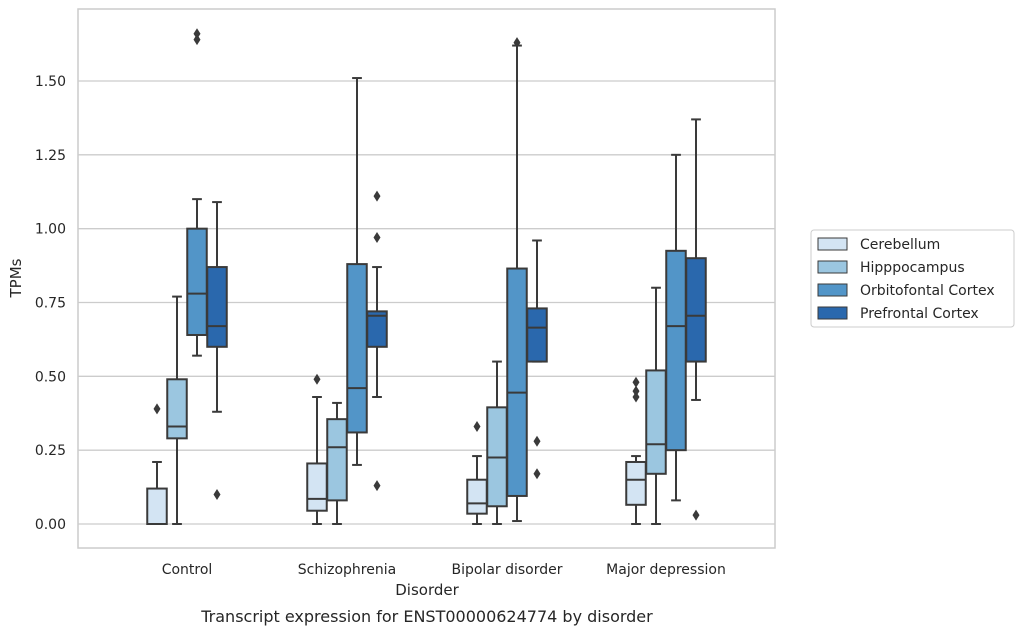 This screenshot has height=634, width=1023. Describe the element at coordinates (187, 570) in the screenshot. I see `x-tick-label: Control` at that location.